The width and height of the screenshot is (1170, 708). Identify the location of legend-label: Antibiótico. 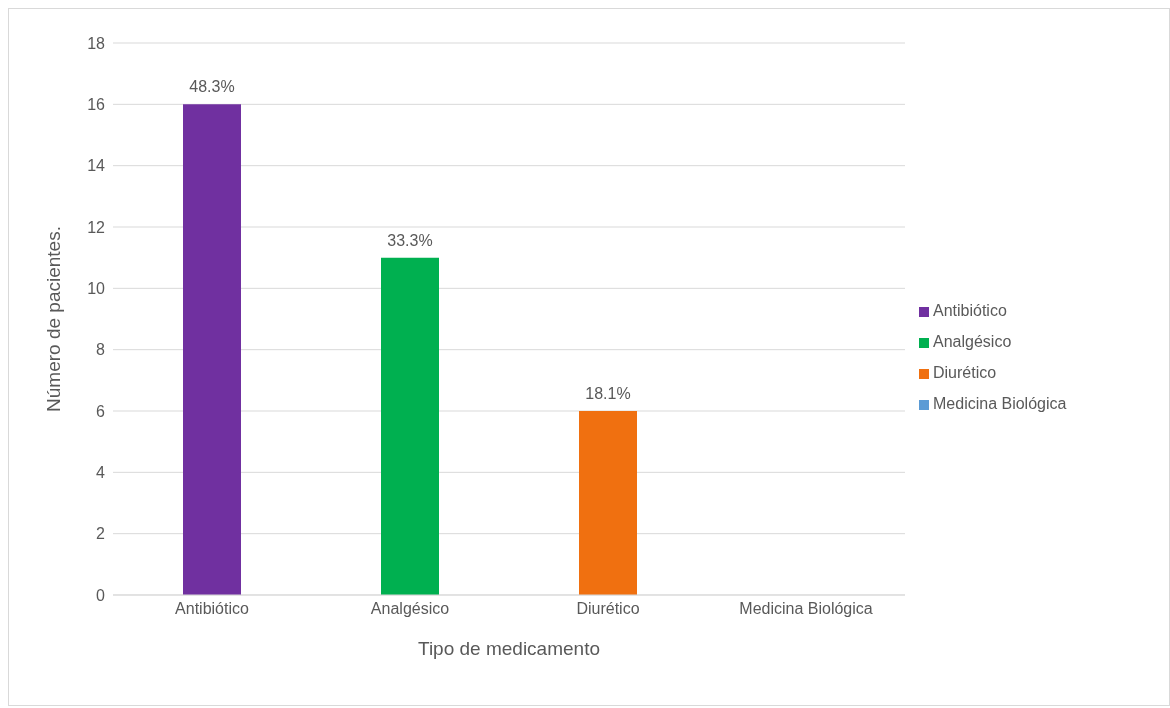
(970, 310).